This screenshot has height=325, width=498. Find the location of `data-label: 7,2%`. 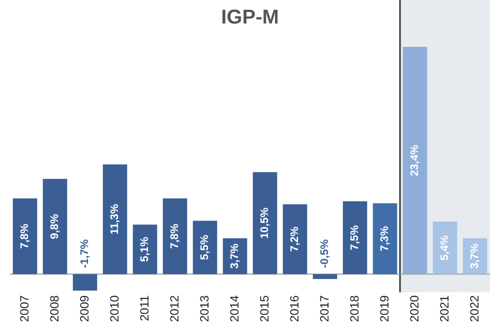

data-label: 7,2% is located at coordinates (295, 239).